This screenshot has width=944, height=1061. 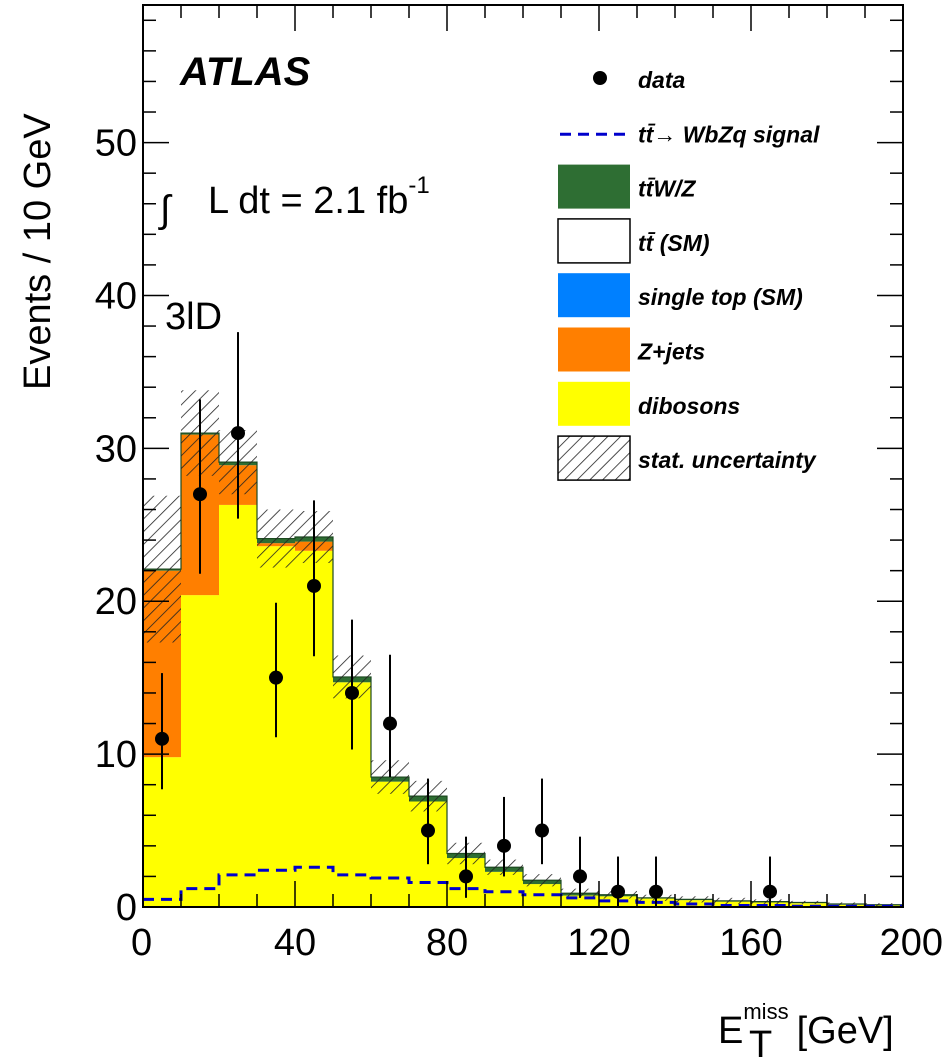 What do you see at coordinates (662, 80) in the screenshot?
I see `legend-label-0: data` at bounding box center [662, 80].